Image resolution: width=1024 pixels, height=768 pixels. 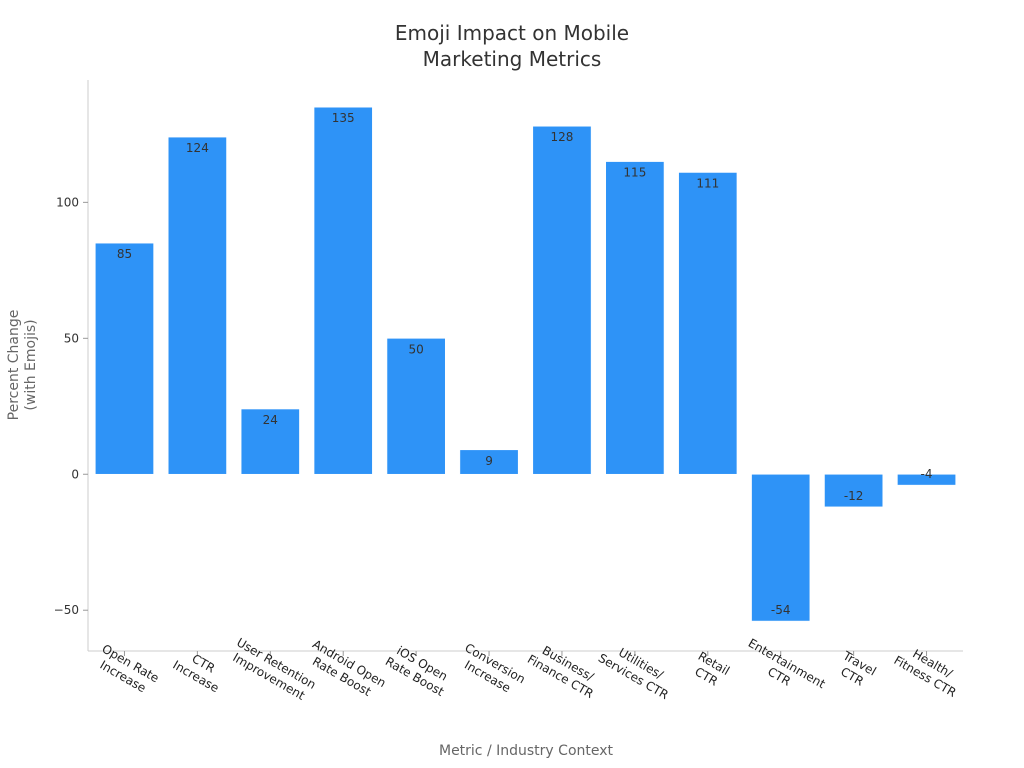 What do you see at coordinates (634, 173) in the screenshot?
I see `bar-value-label: 115` at bounding box center [634, 173].